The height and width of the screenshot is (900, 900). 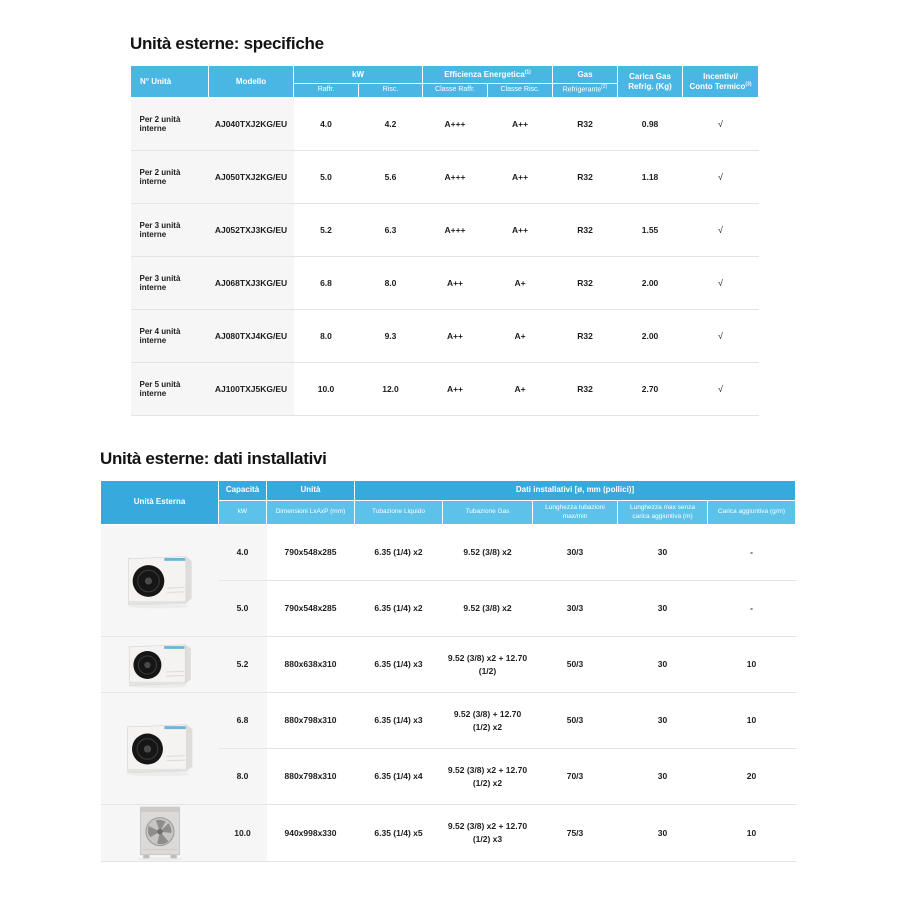 I want to click on cell-capacita: 5.2, so click(x=242, y=664).